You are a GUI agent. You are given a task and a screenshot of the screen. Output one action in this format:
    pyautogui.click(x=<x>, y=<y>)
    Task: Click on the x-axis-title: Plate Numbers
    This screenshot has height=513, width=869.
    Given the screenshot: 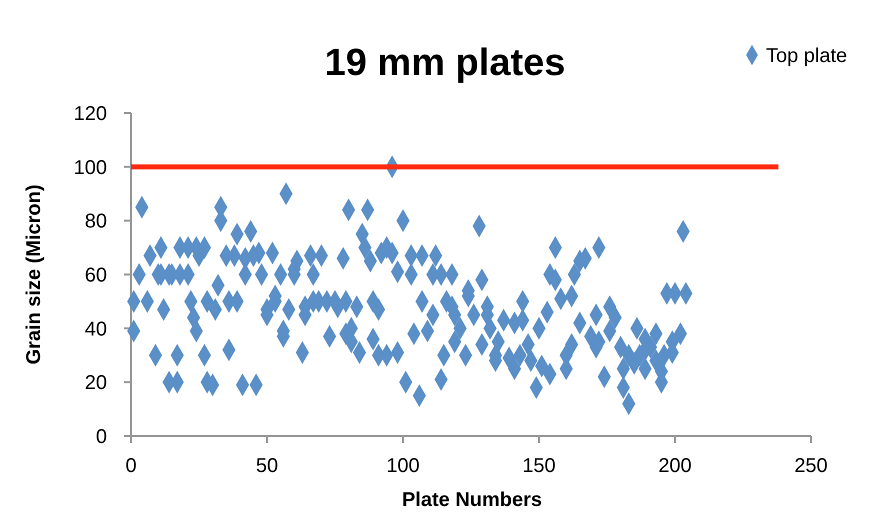 What is the action you would take?
    pyautogui.click(x=472, y=500)
    